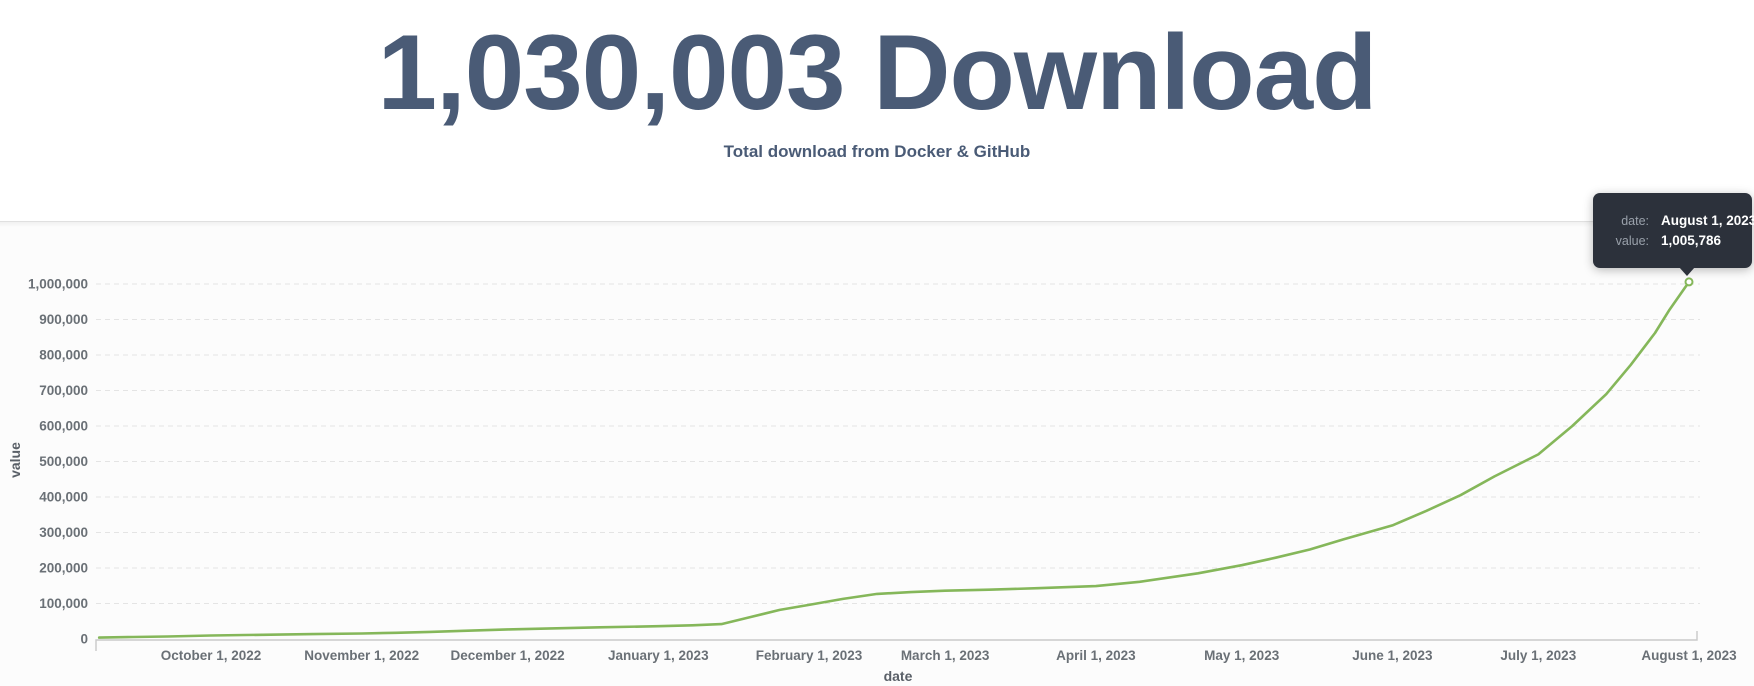 The image size is (1754, 686). What do you see at coordinates (361, 655) in the screenshot?
I see `x-tick-label: November 1, 2022` at bounding box center [361, 655].